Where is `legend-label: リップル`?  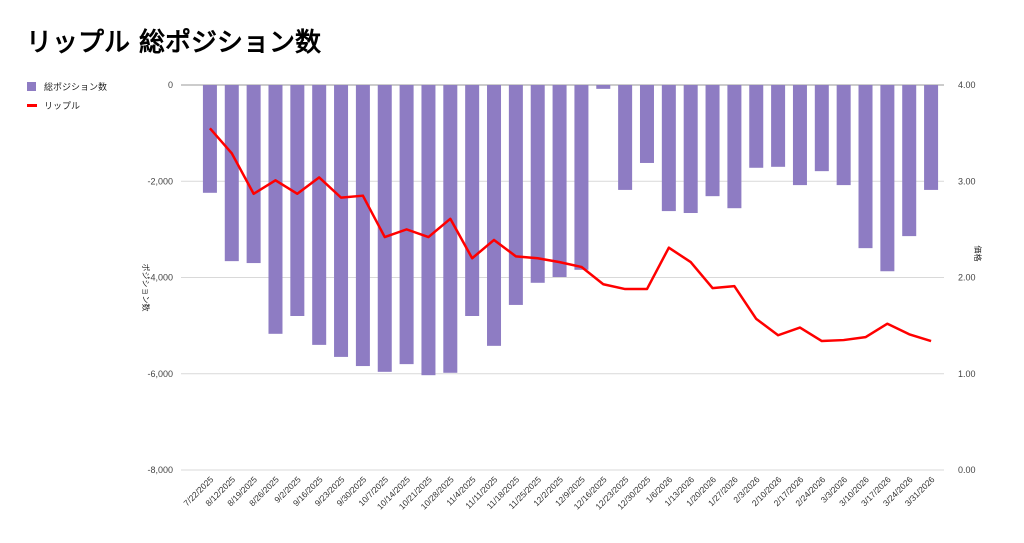 legend-label: リップル is located at coordinates (62, 107).